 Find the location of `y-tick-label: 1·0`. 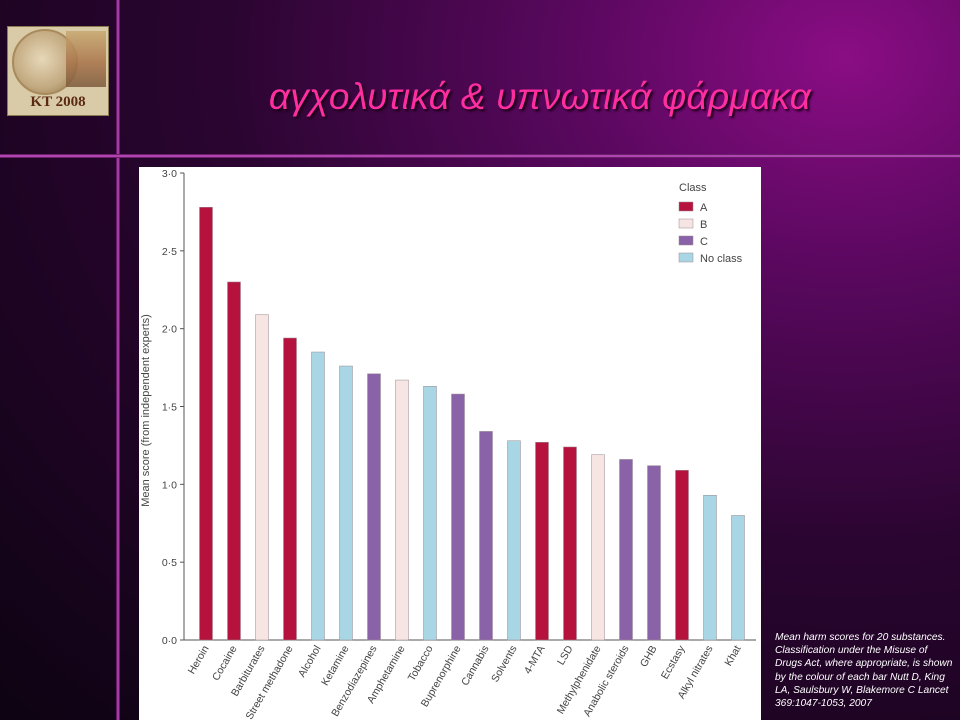

y-tick-label: 1·0 is located at coordinates (169, 485).